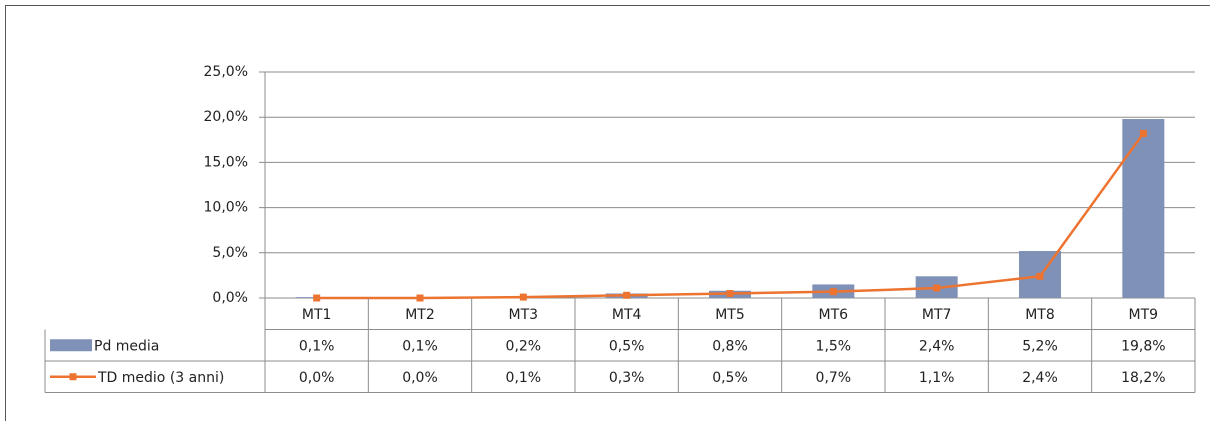  What do you see at coordinates (126, 346) in the screenshot?
I see `legend-label: Pd media` at bounding box center [126, 346].